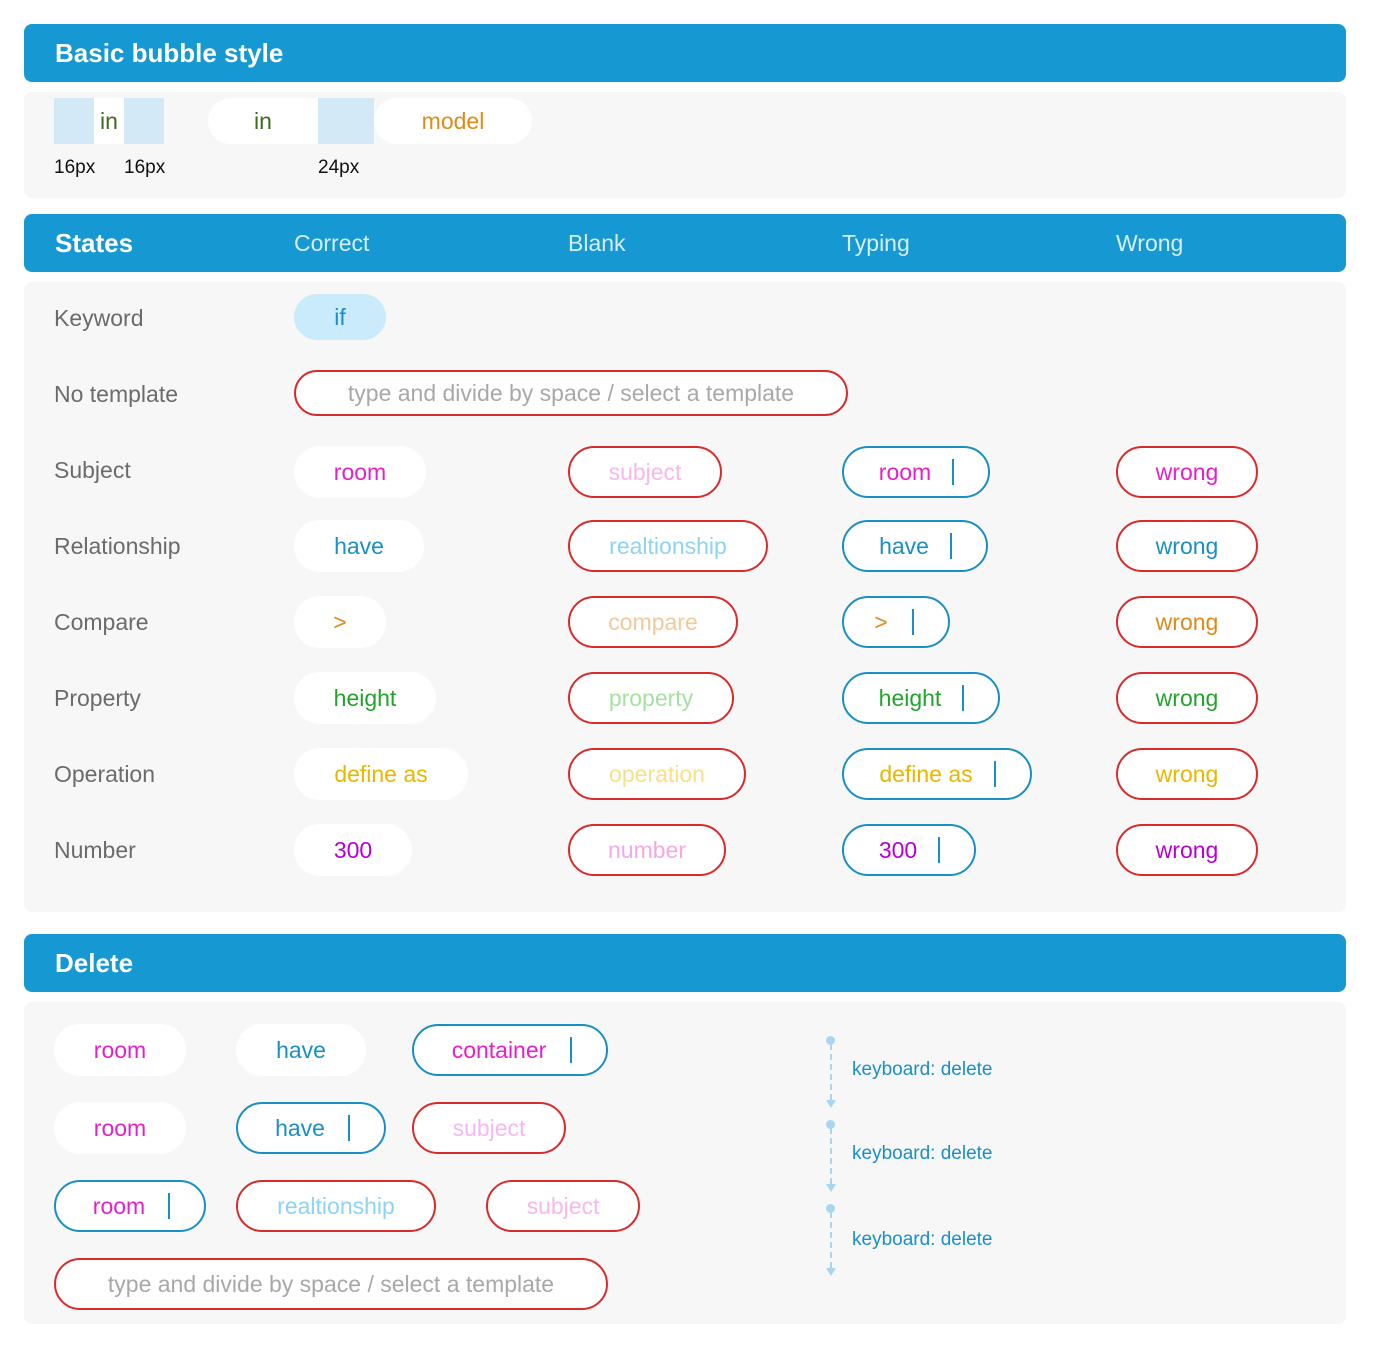  What do you see at coordinates (645, 472) in the screenshot?
I see `subject-blank-bubble: subject` at bounding box center [645, 472].